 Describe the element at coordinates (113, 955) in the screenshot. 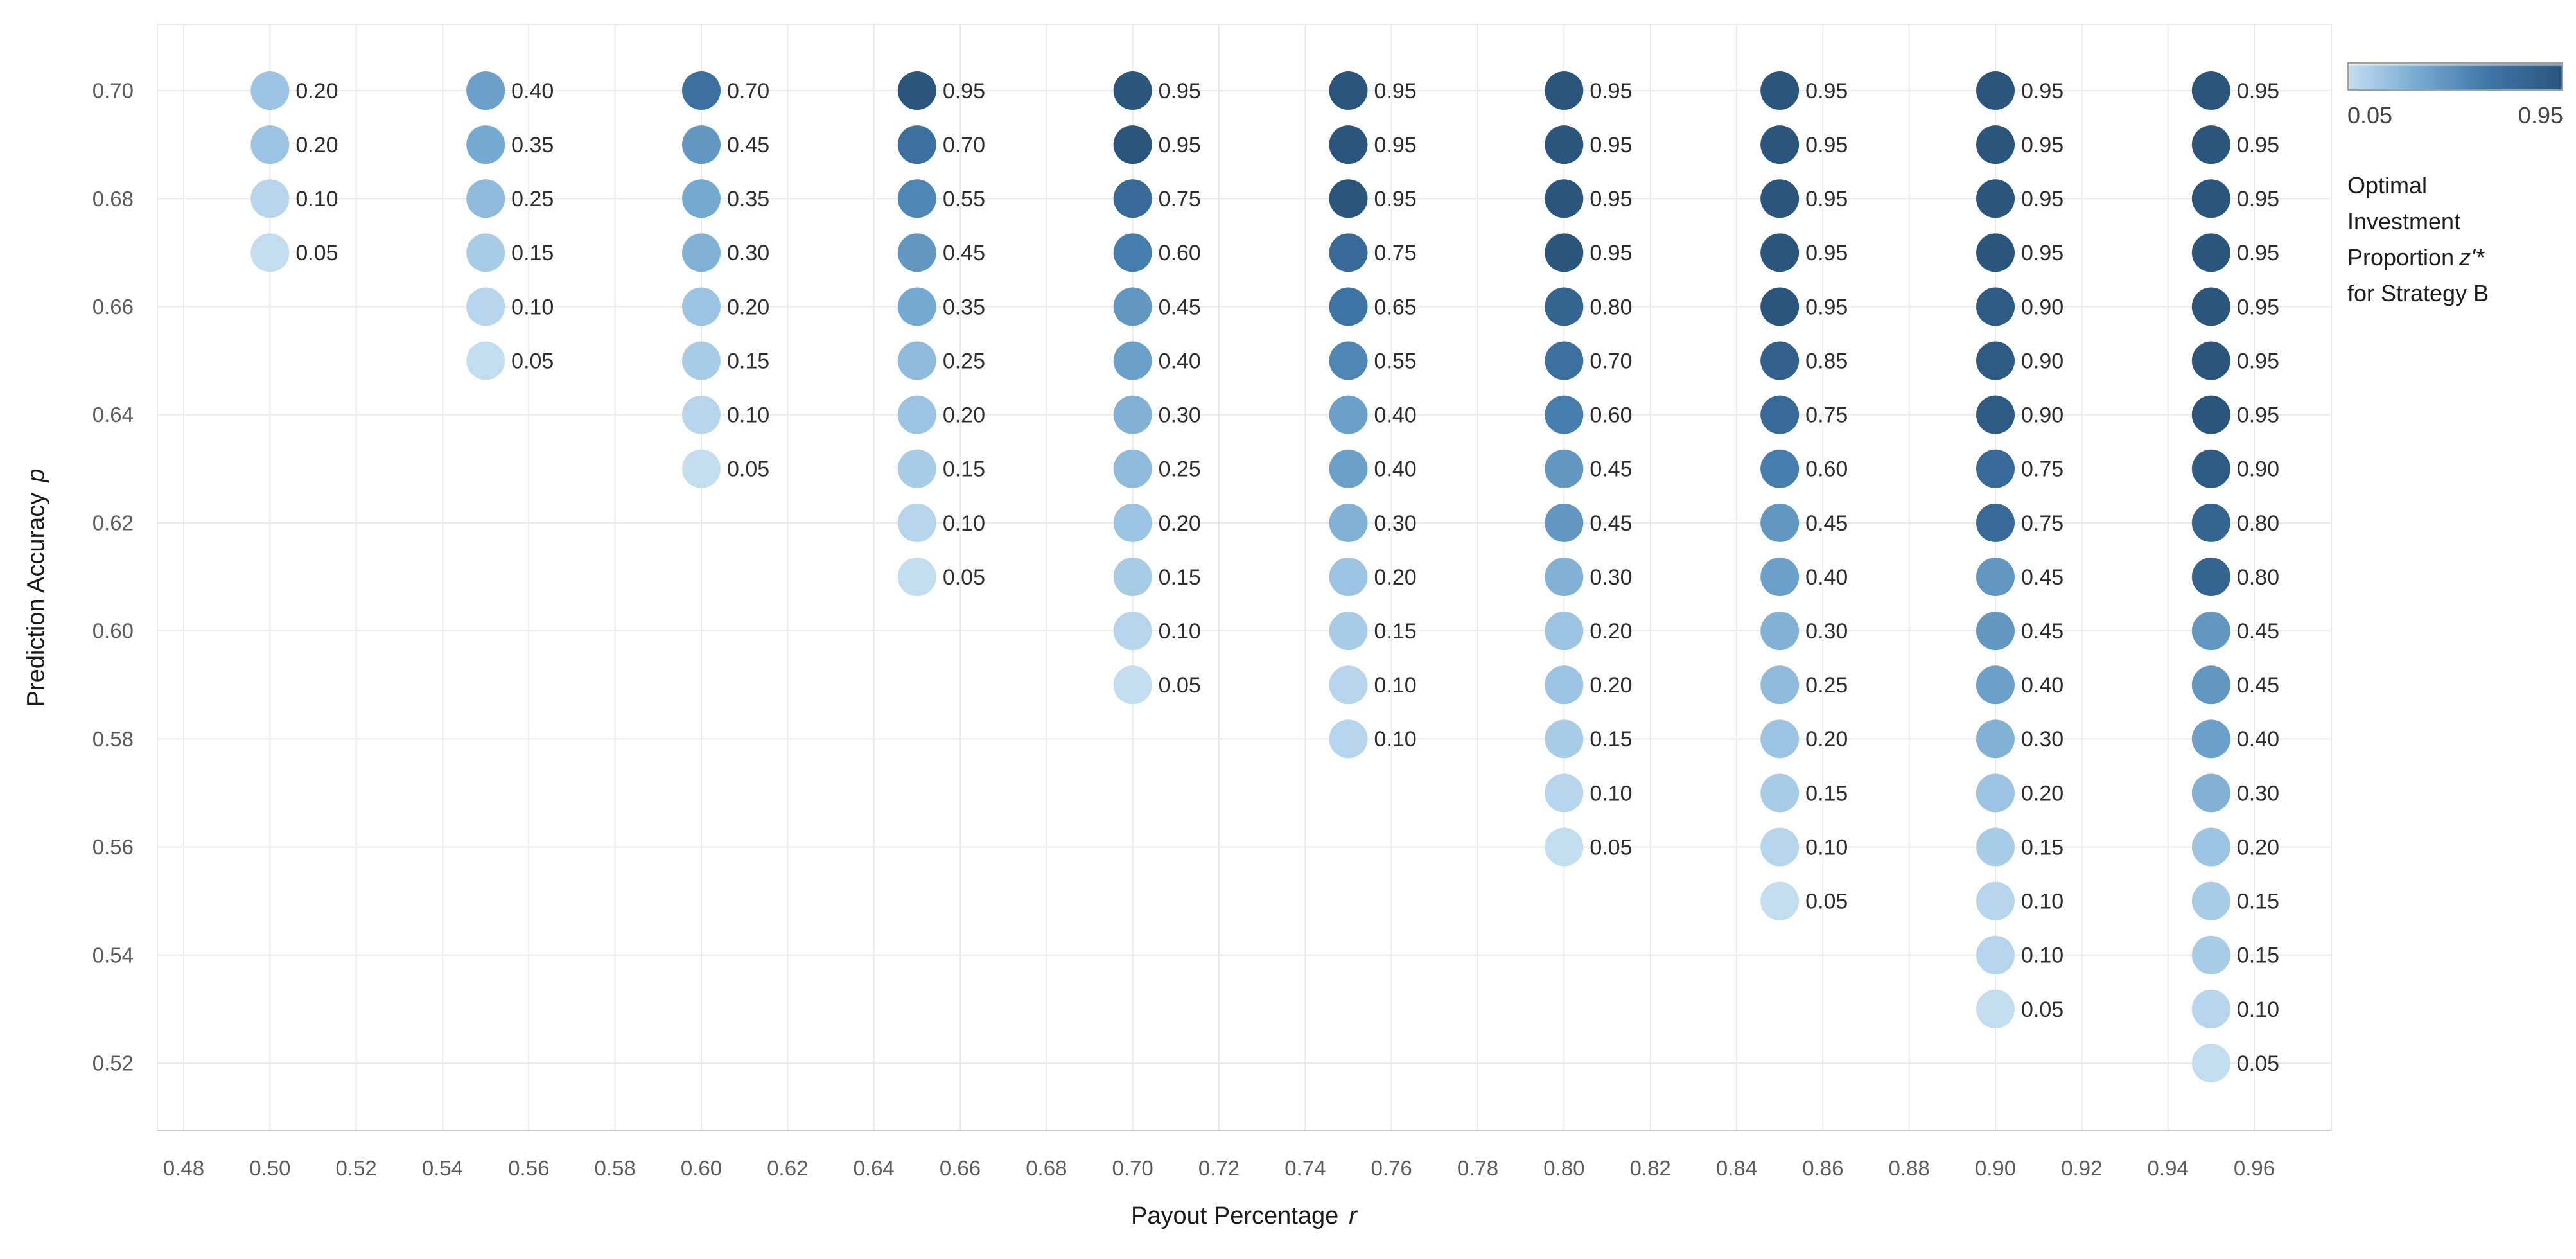

I see `y-tick-label: 0.54` at that location.